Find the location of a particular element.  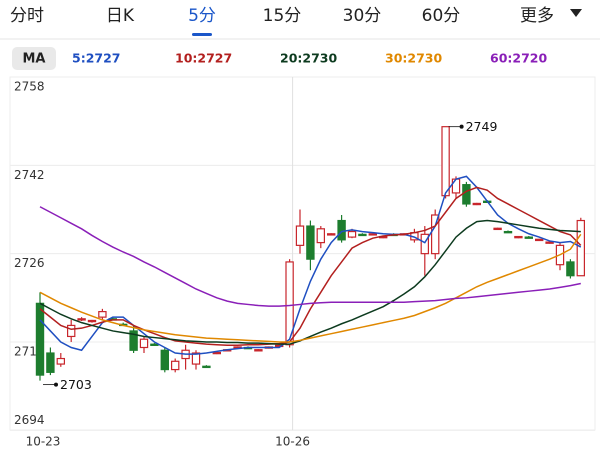

extreme-label: 2703 is located at coordinates (76, 384).